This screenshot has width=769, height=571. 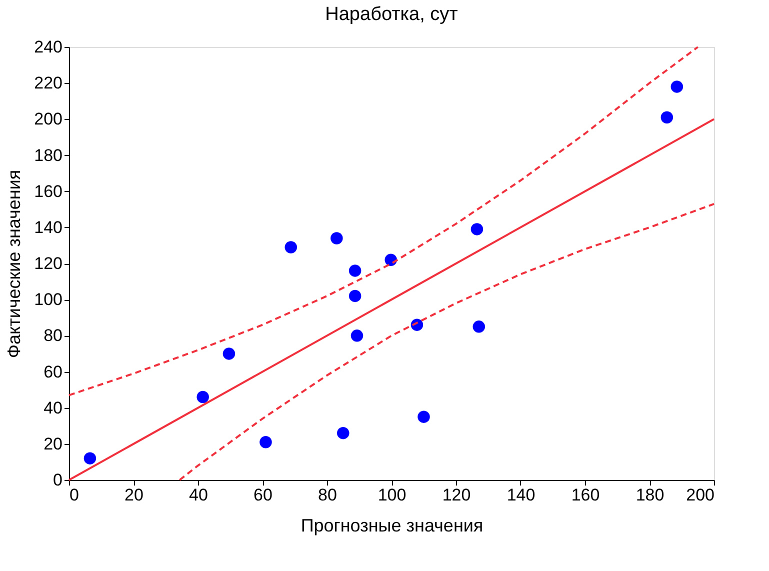 I want to click on x-tick-label: 80, so click(x=327, y=495).